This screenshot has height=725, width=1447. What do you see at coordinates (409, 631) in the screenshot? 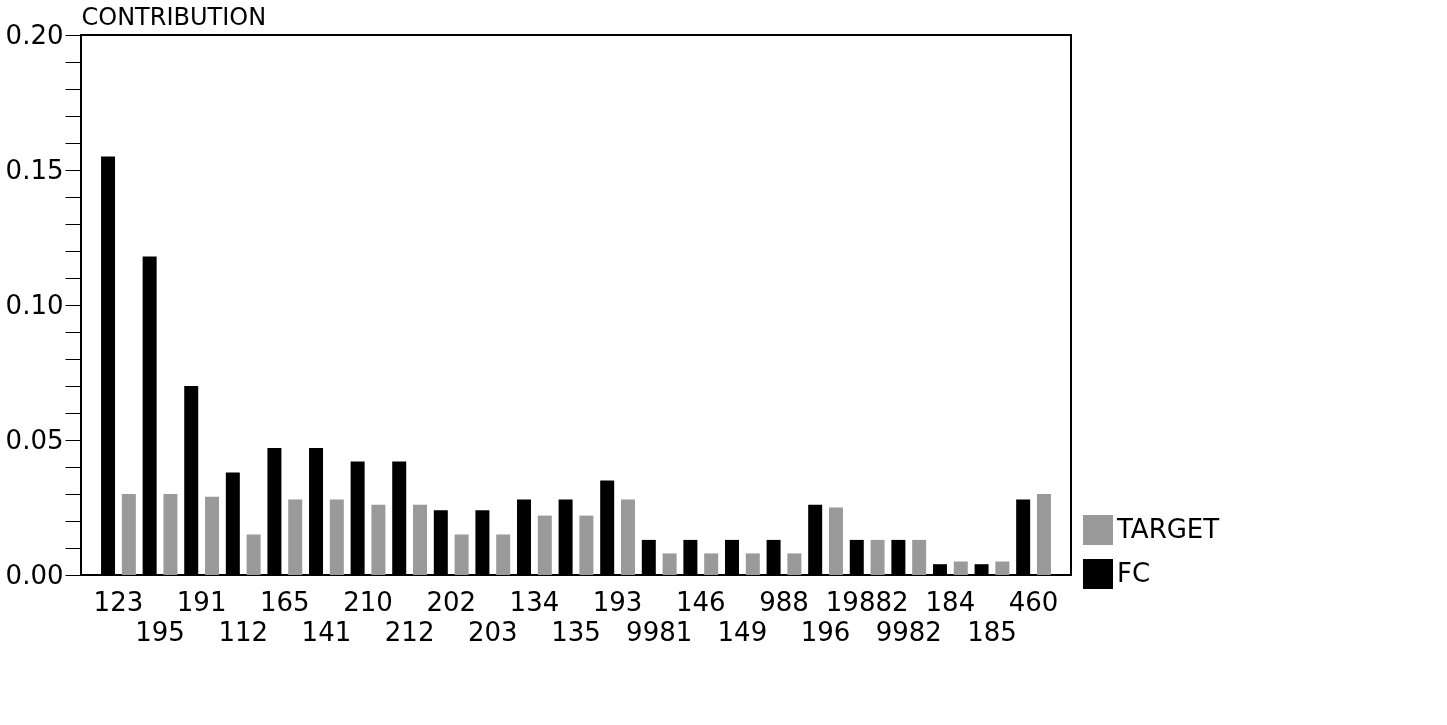
I see `x-tick-label: 212` at bounding box center [409, 631].